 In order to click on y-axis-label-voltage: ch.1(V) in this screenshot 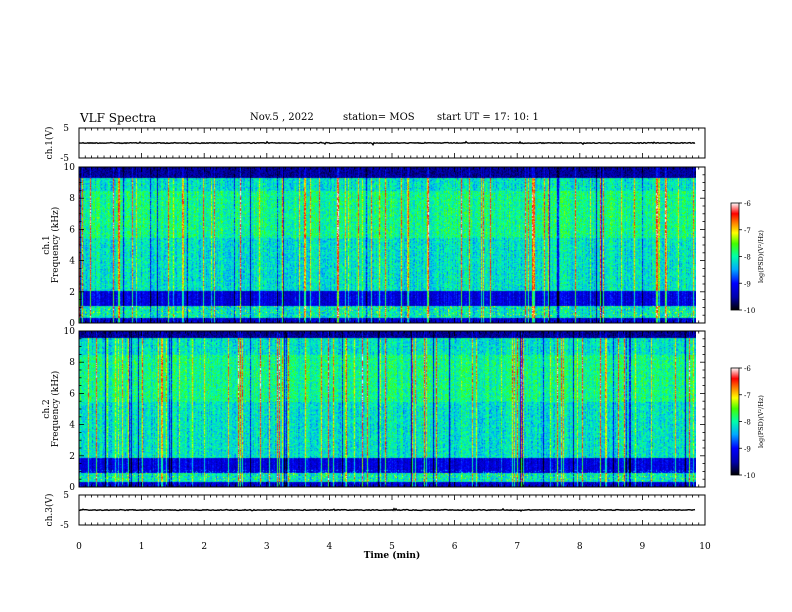, I will do `click(49, 143)`.